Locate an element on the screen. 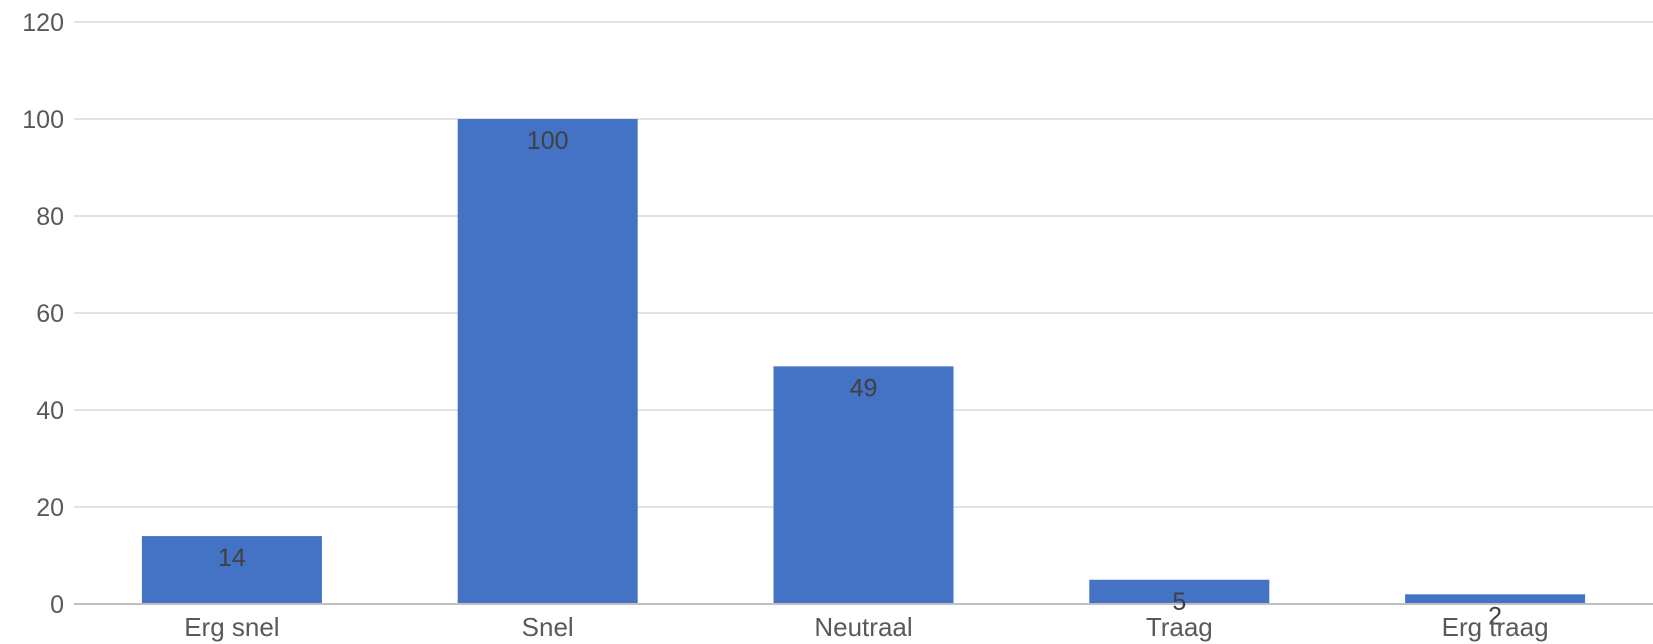  x-axis-category-labels: Erg snel Snel Neutraal Traag Erg traag is located at coordinates (866, 627).